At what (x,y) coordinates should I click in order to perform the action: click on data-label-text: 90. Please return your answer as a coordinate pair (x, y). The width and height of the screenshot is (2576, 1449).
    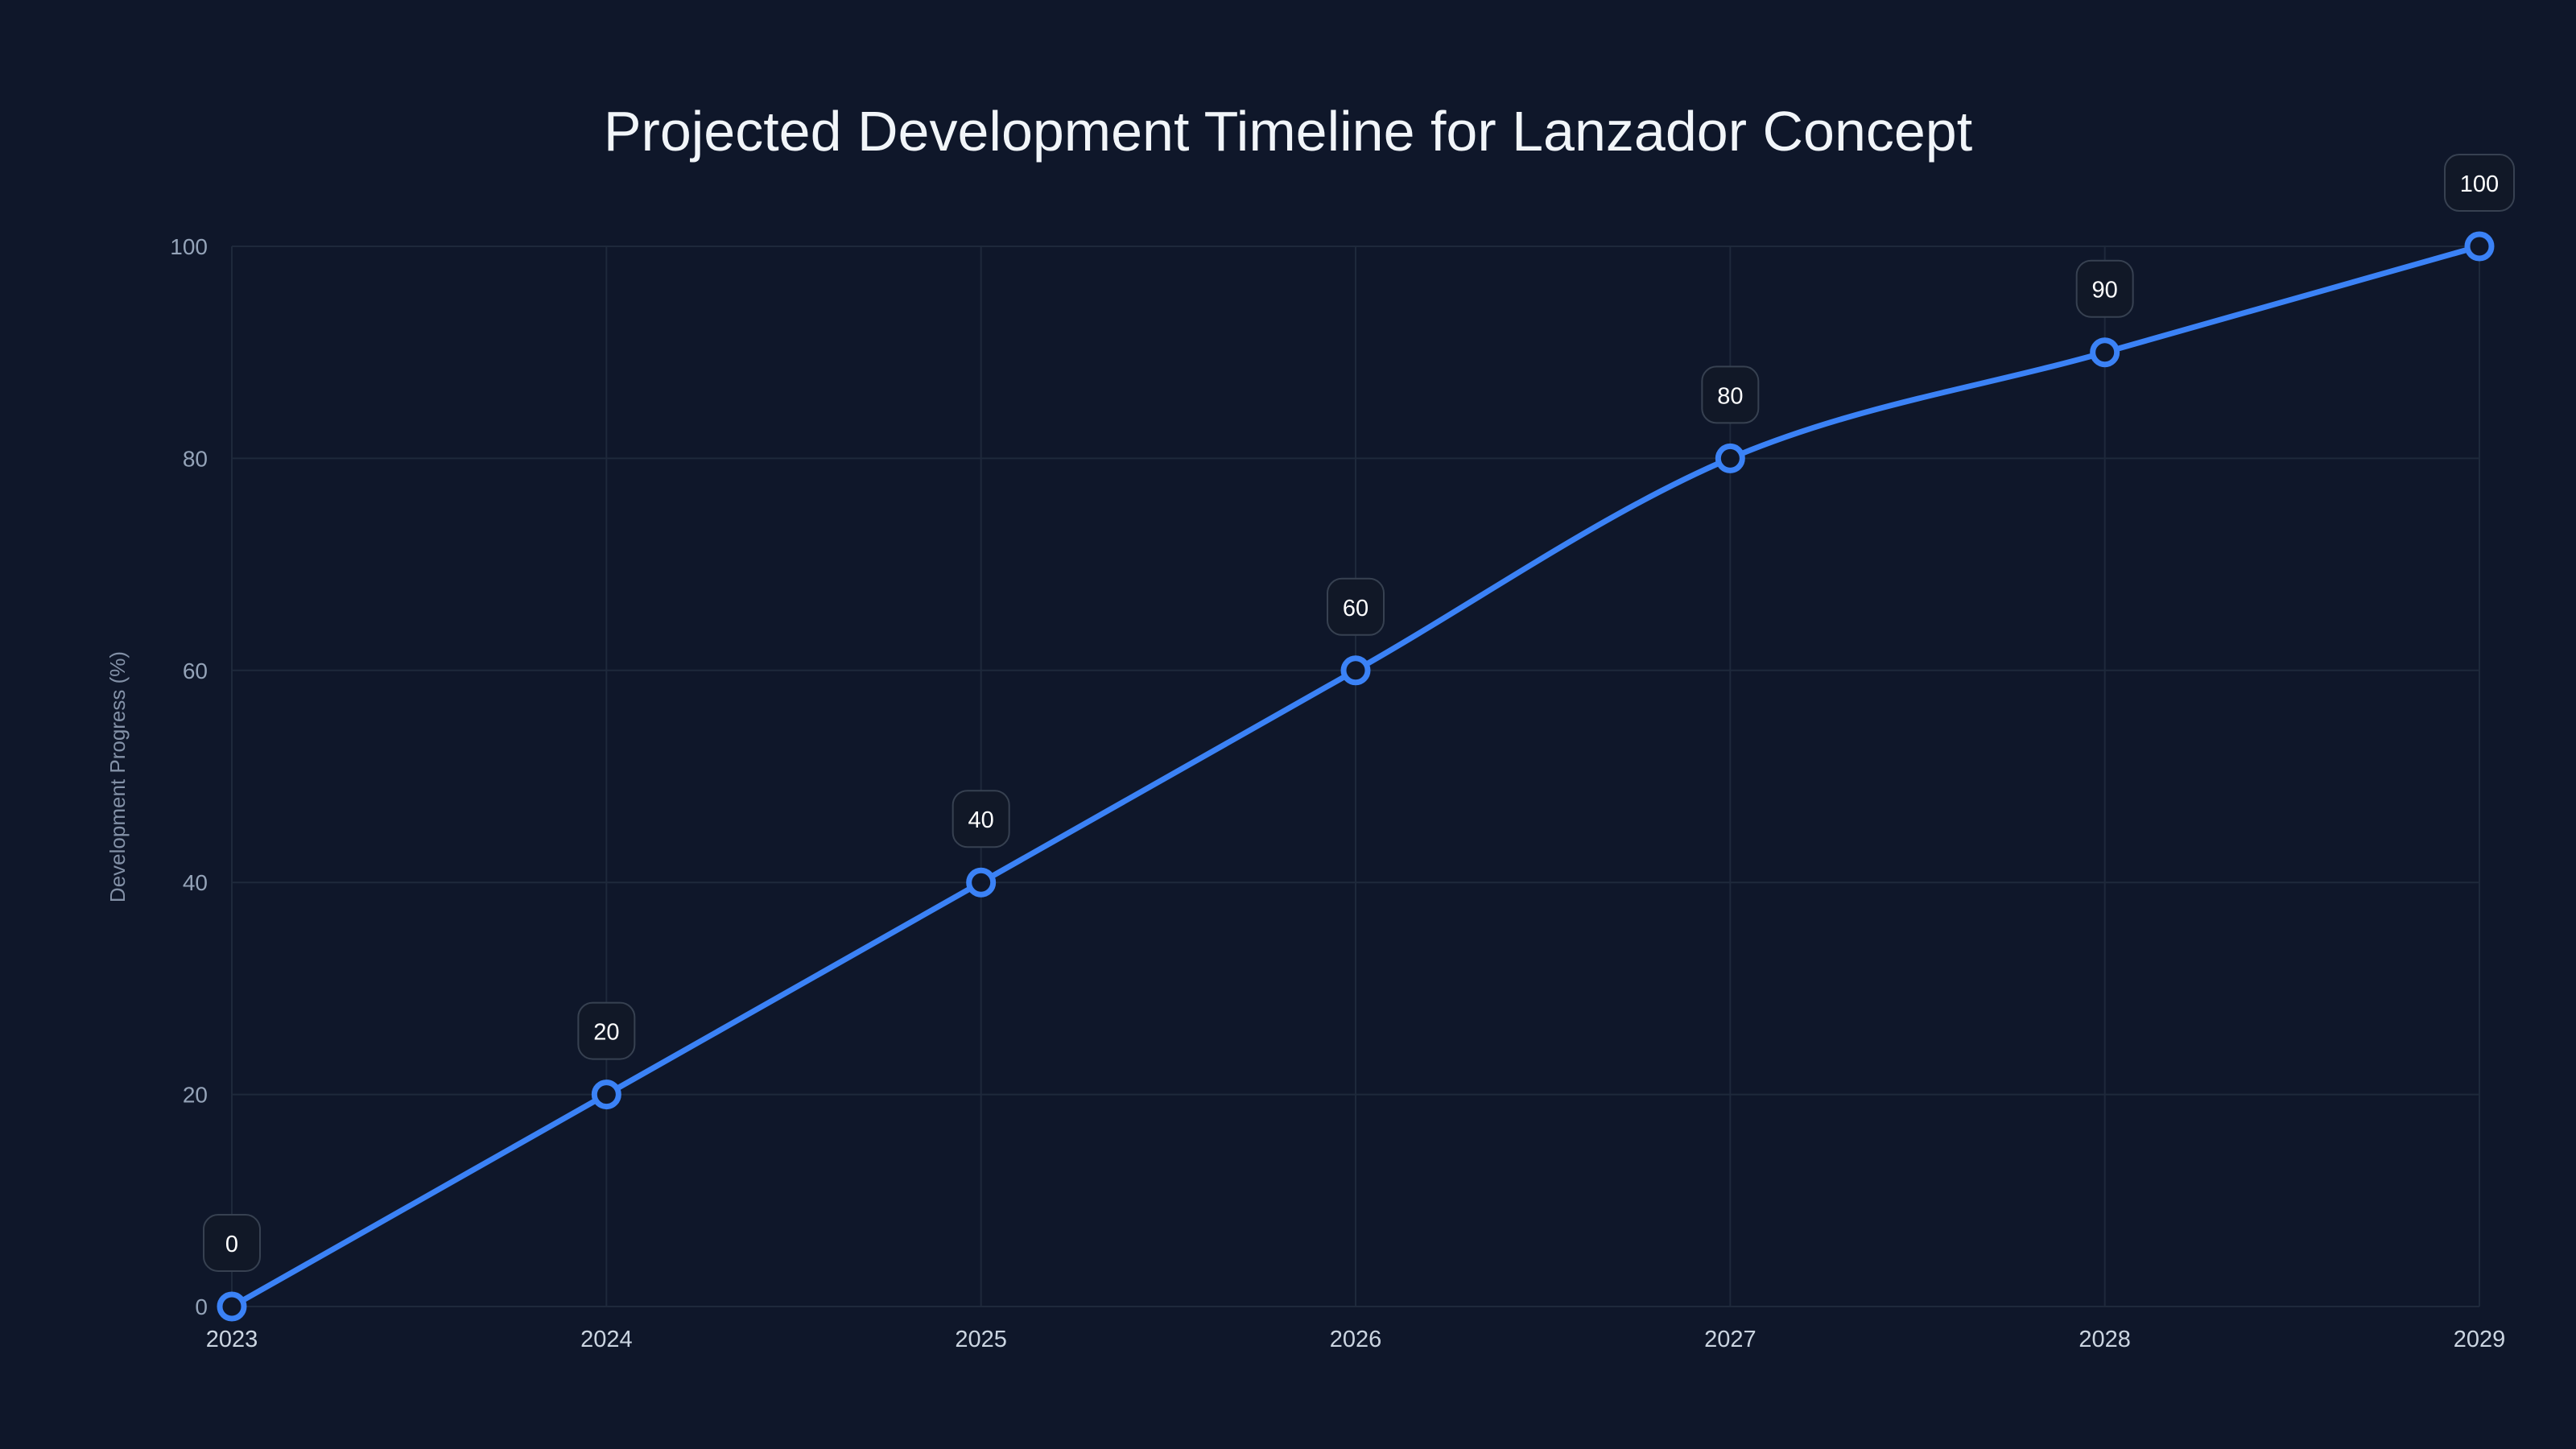
    Looking at the image, I should click on (2105, 290).